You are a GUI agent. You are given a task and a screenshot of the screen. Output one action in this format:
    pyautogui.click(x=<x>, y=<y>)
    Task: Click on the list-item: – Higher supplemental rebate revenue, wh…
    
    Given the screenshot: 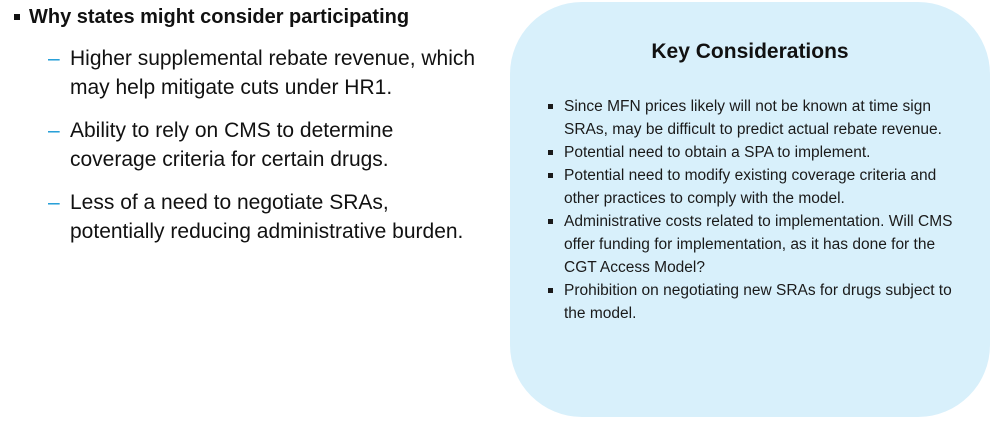 What is the action you would take?
    pyautogui.click(x=266, y=73)
    